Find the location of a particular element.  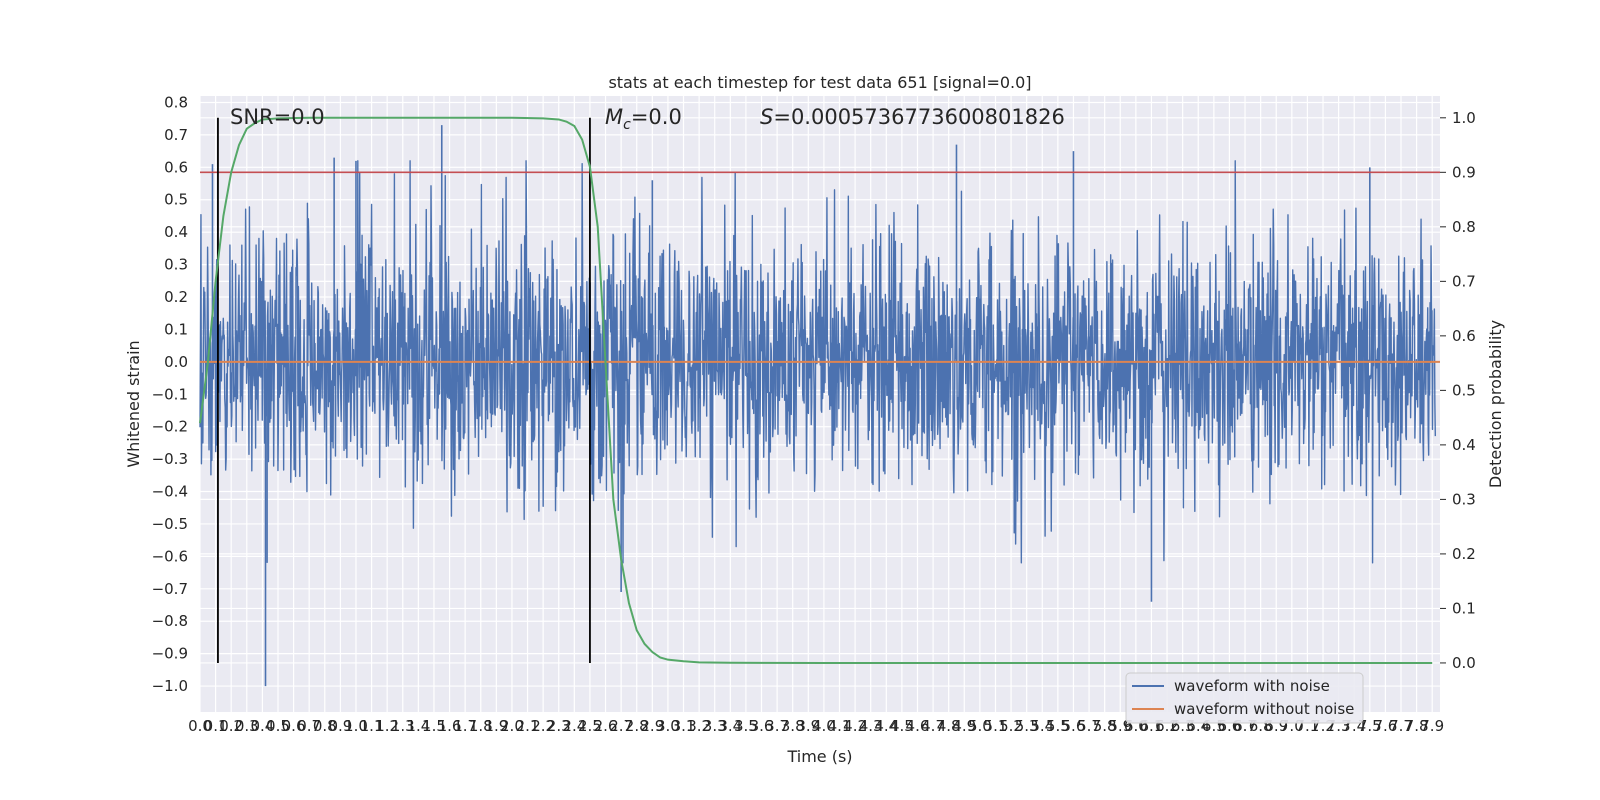

x-tick-label: 2.2 is located at coordinates (543, 726).